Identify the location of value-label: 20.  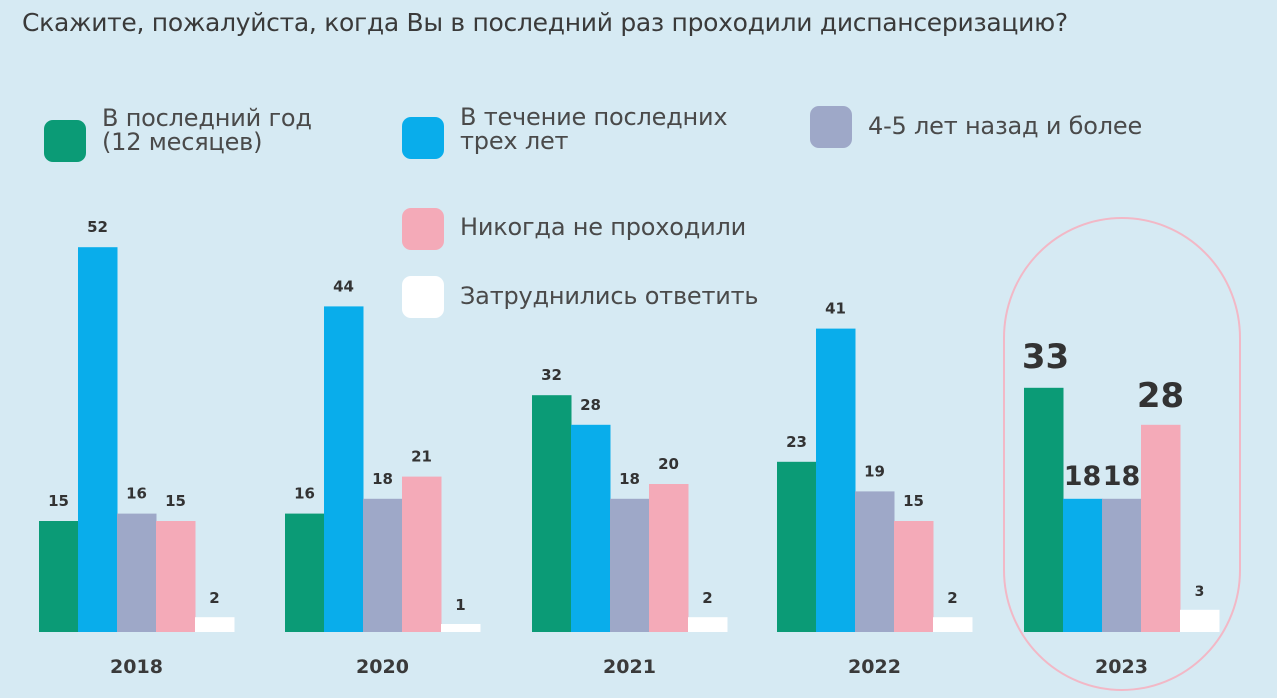
(668, 464).